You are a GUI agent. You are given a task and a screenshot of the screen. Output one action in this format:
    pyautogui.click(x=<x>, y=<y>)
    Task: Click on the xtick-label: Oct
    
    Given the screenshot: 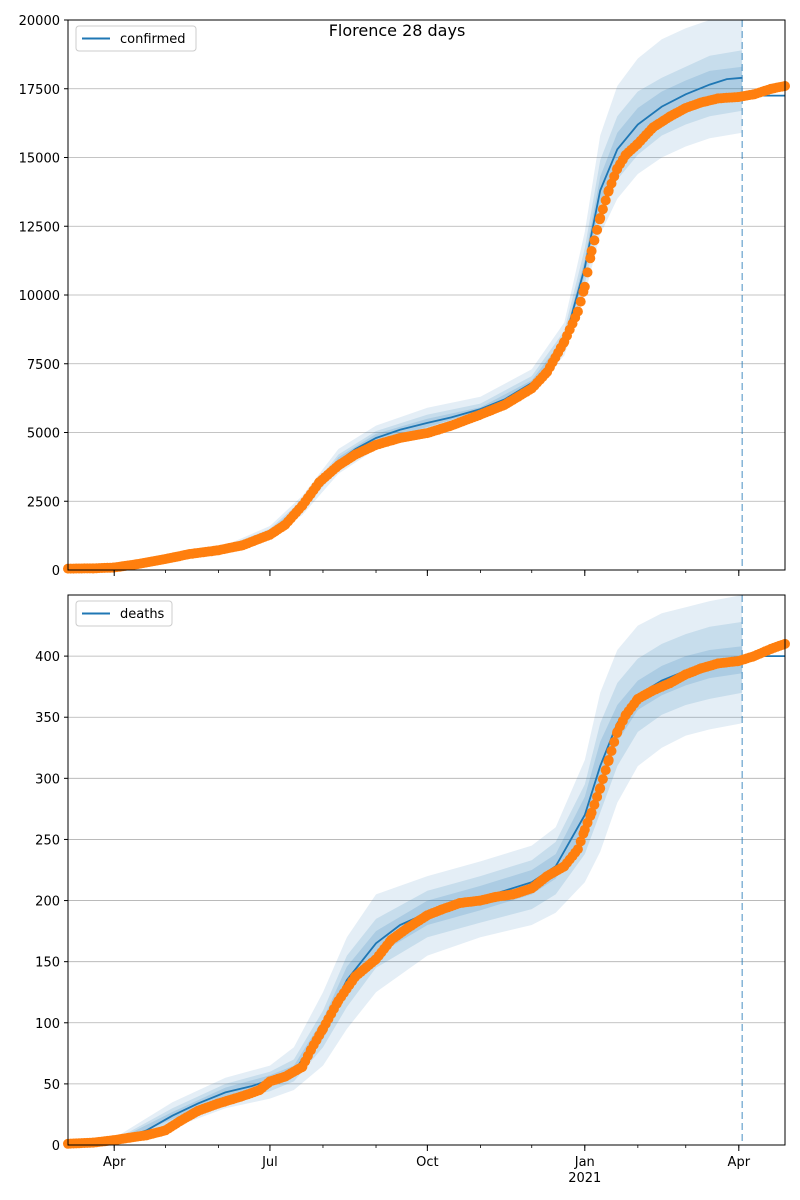 What is the action you would take?
    pyautogui.click(x=427, y=1162)
    